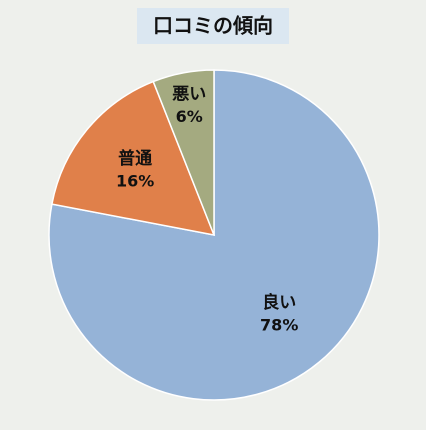 The height and width of the screenshot is (430, 426). What do you see at coordinates (279, 324) in the screenshot?
I see `slice-value: 78%` at bounding box center [279, 324].